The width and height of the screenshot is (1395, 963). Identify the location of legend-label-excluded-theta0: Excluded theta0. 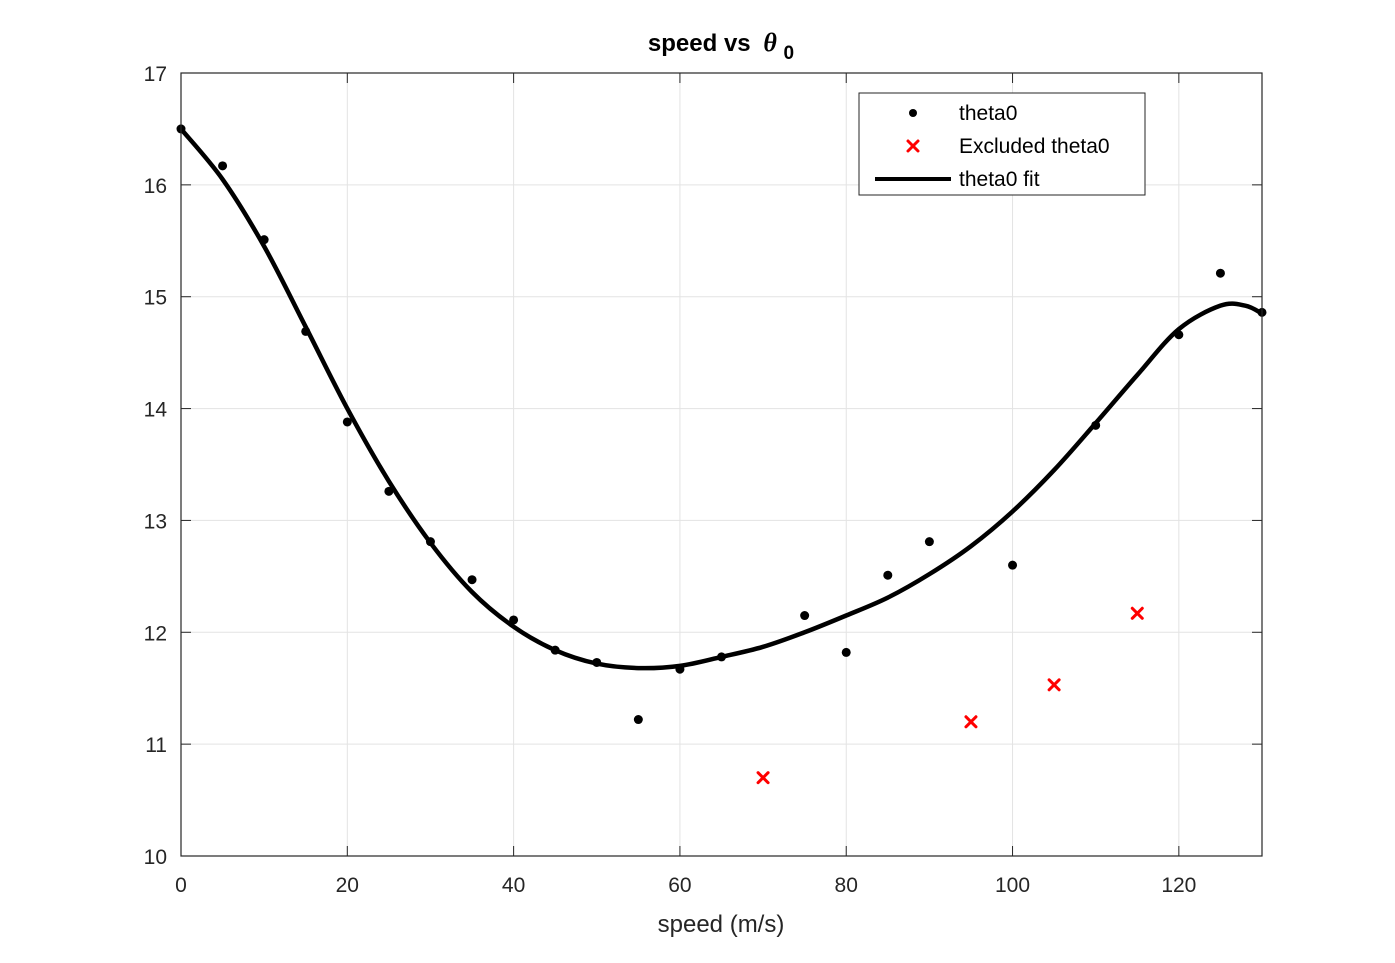
(1034, 146).